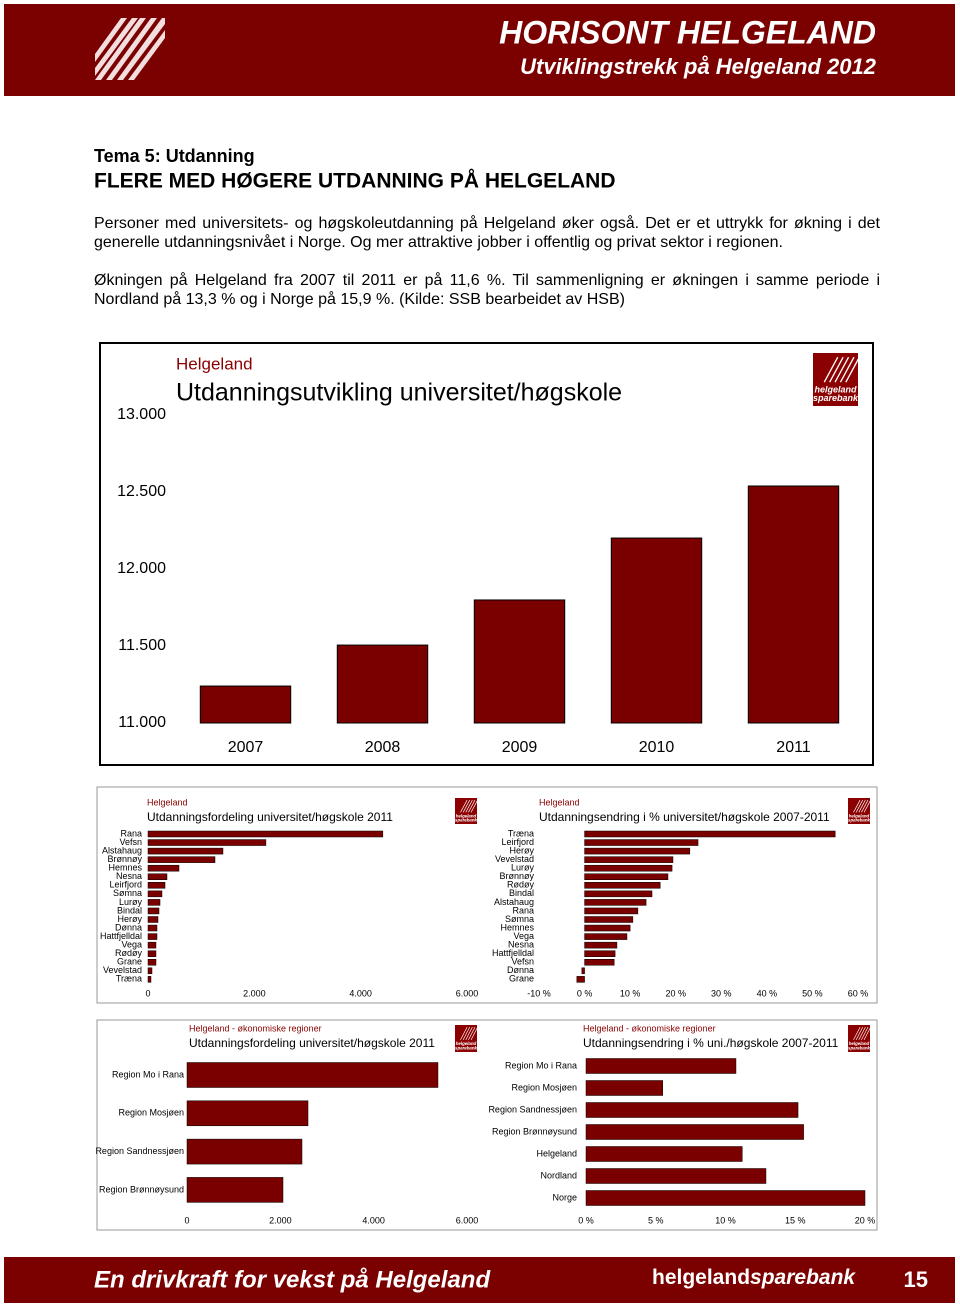  Describe the element at coordinates (383, 747) in the screenshot. I see `x-tick-label: 2008` at that location.